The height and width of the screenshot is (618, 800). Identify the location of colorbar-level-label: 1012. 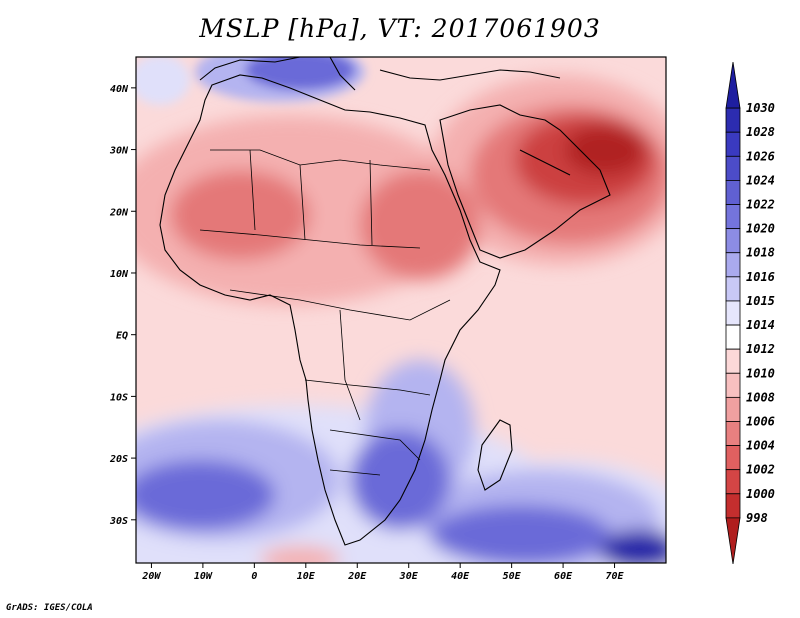
(760, 349).